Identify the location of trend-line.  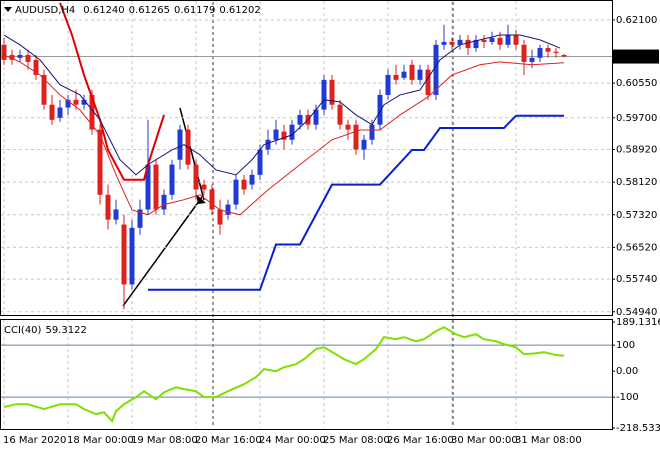
(192, 154).